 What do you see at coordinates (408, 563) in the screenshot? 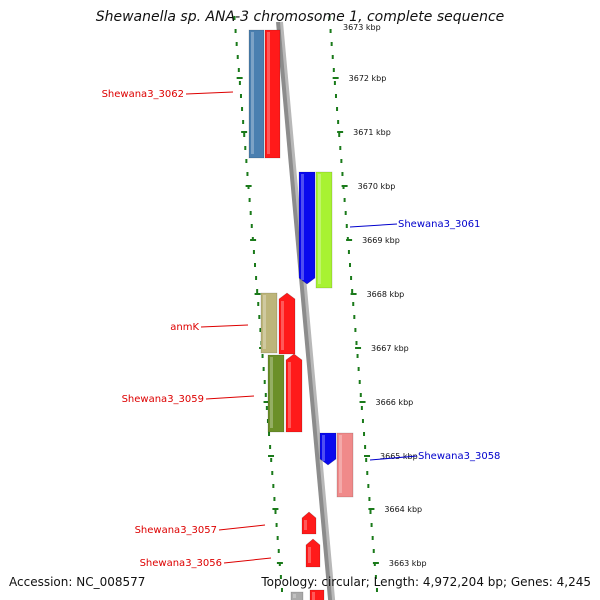
I see `kbp-tick-label: 3663 kbp` at bounding box center [408, 563].